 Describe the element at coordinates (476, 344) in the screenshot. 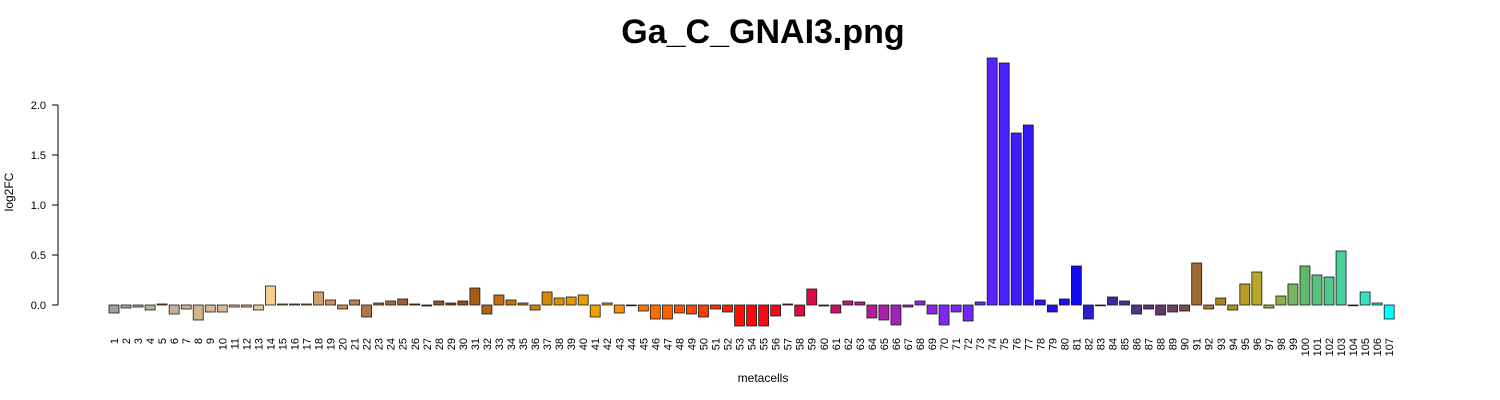

I see `x-tick-label: 31` at that location.